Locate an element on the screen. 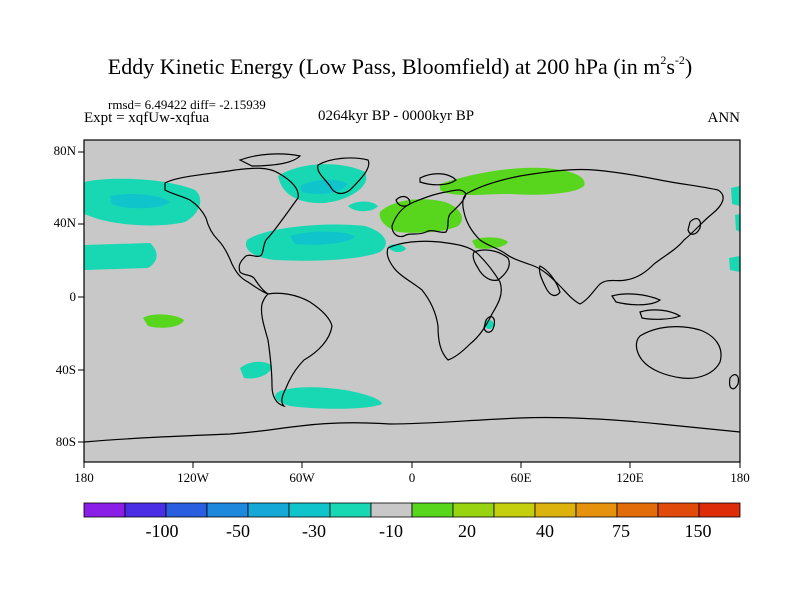 The image size is (800, 600). colorbar-label: -30 is located at coordinates (314, 531).